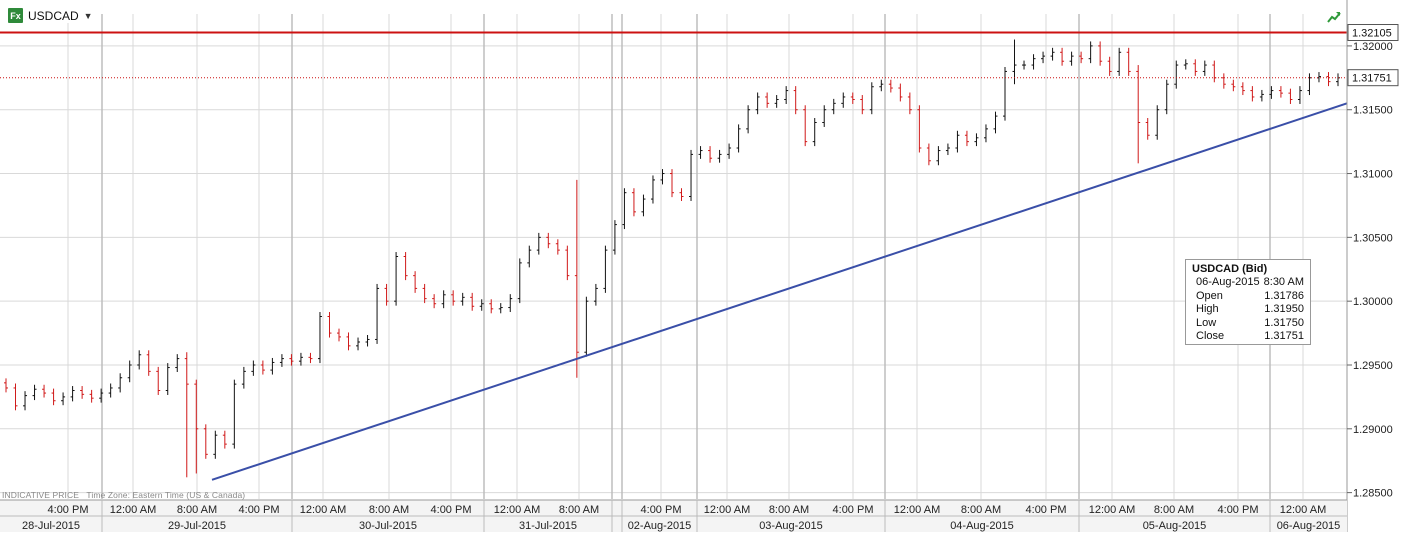 Image resolution: width=1403 pixels, height=537 pixels. Describe the element at coordinates (1373, 47) in the screenshot. I see `price-tick-label: 1.32000` at that location.